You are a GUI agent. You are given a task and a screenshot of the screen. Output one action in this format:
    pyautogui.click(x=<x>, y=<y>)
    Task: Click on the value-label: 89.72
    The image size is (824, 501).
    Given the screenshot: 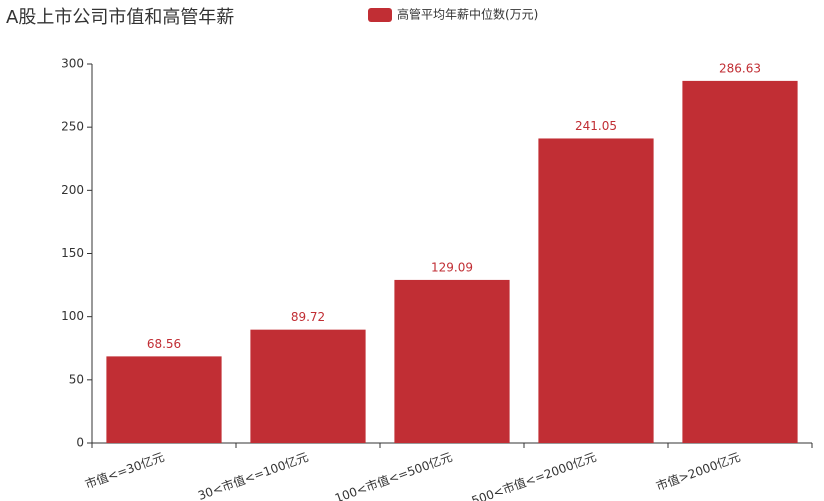 What is the action you would take?
    pyautogui.click(x=308, y=317)
    